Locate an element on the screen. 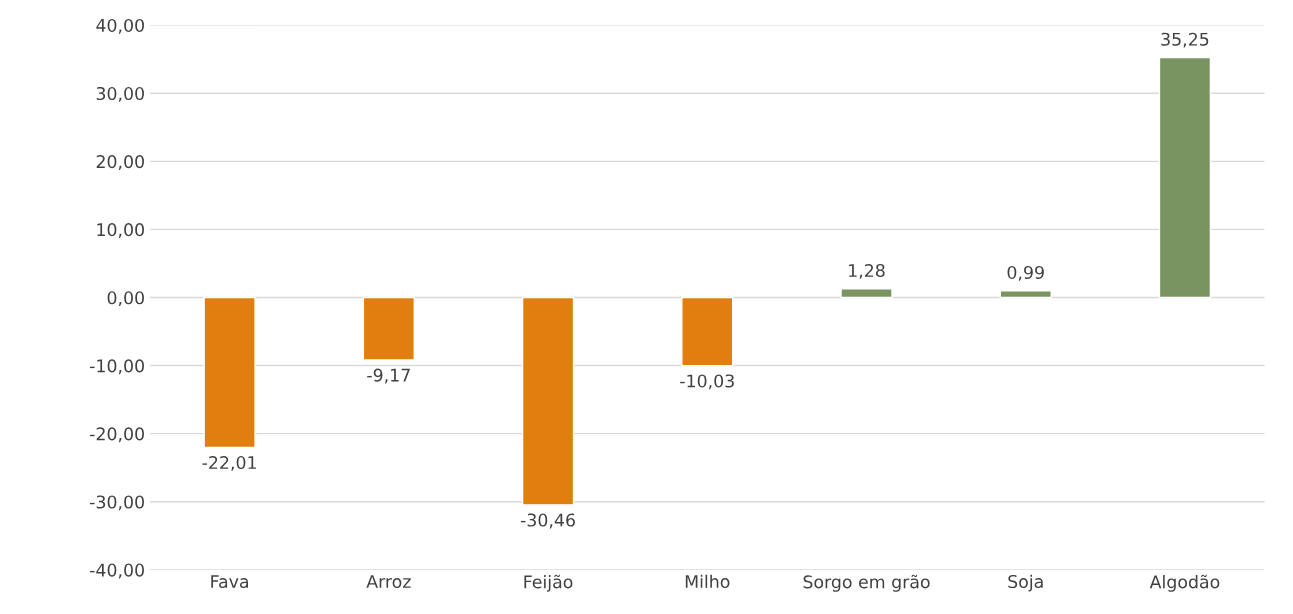 This screenshot has height=614, width=1293. y-tick-label: 30,00 is located at coordinates (120, 94).